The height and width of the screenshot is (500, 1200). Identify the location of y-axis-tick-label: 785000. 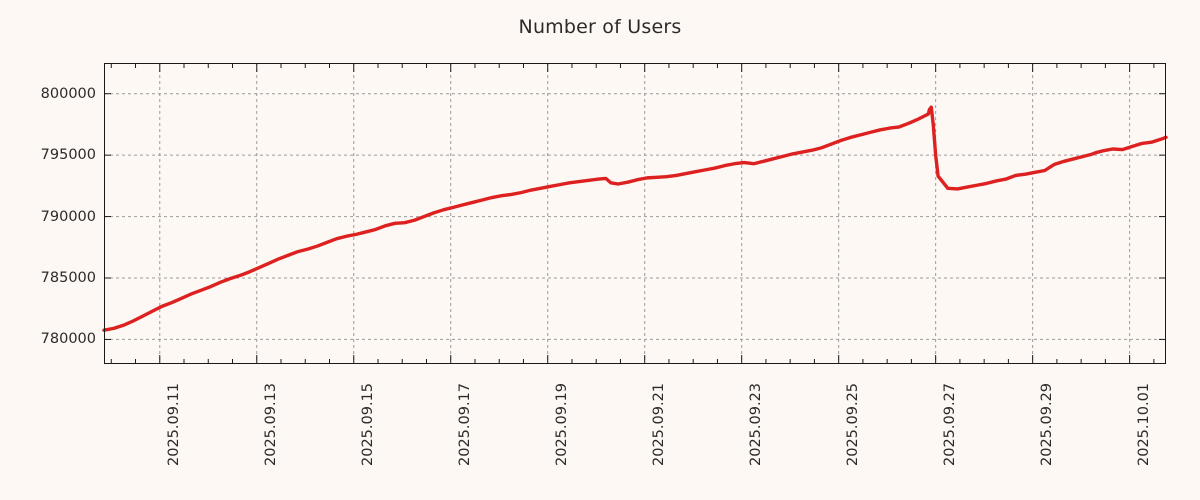
(68, 278).